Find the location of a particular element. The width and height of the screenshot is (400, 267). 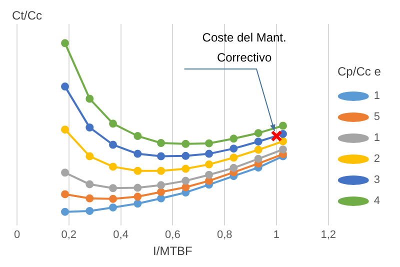

x-tick-label: 0,8 is located at coordinates (224, 235).